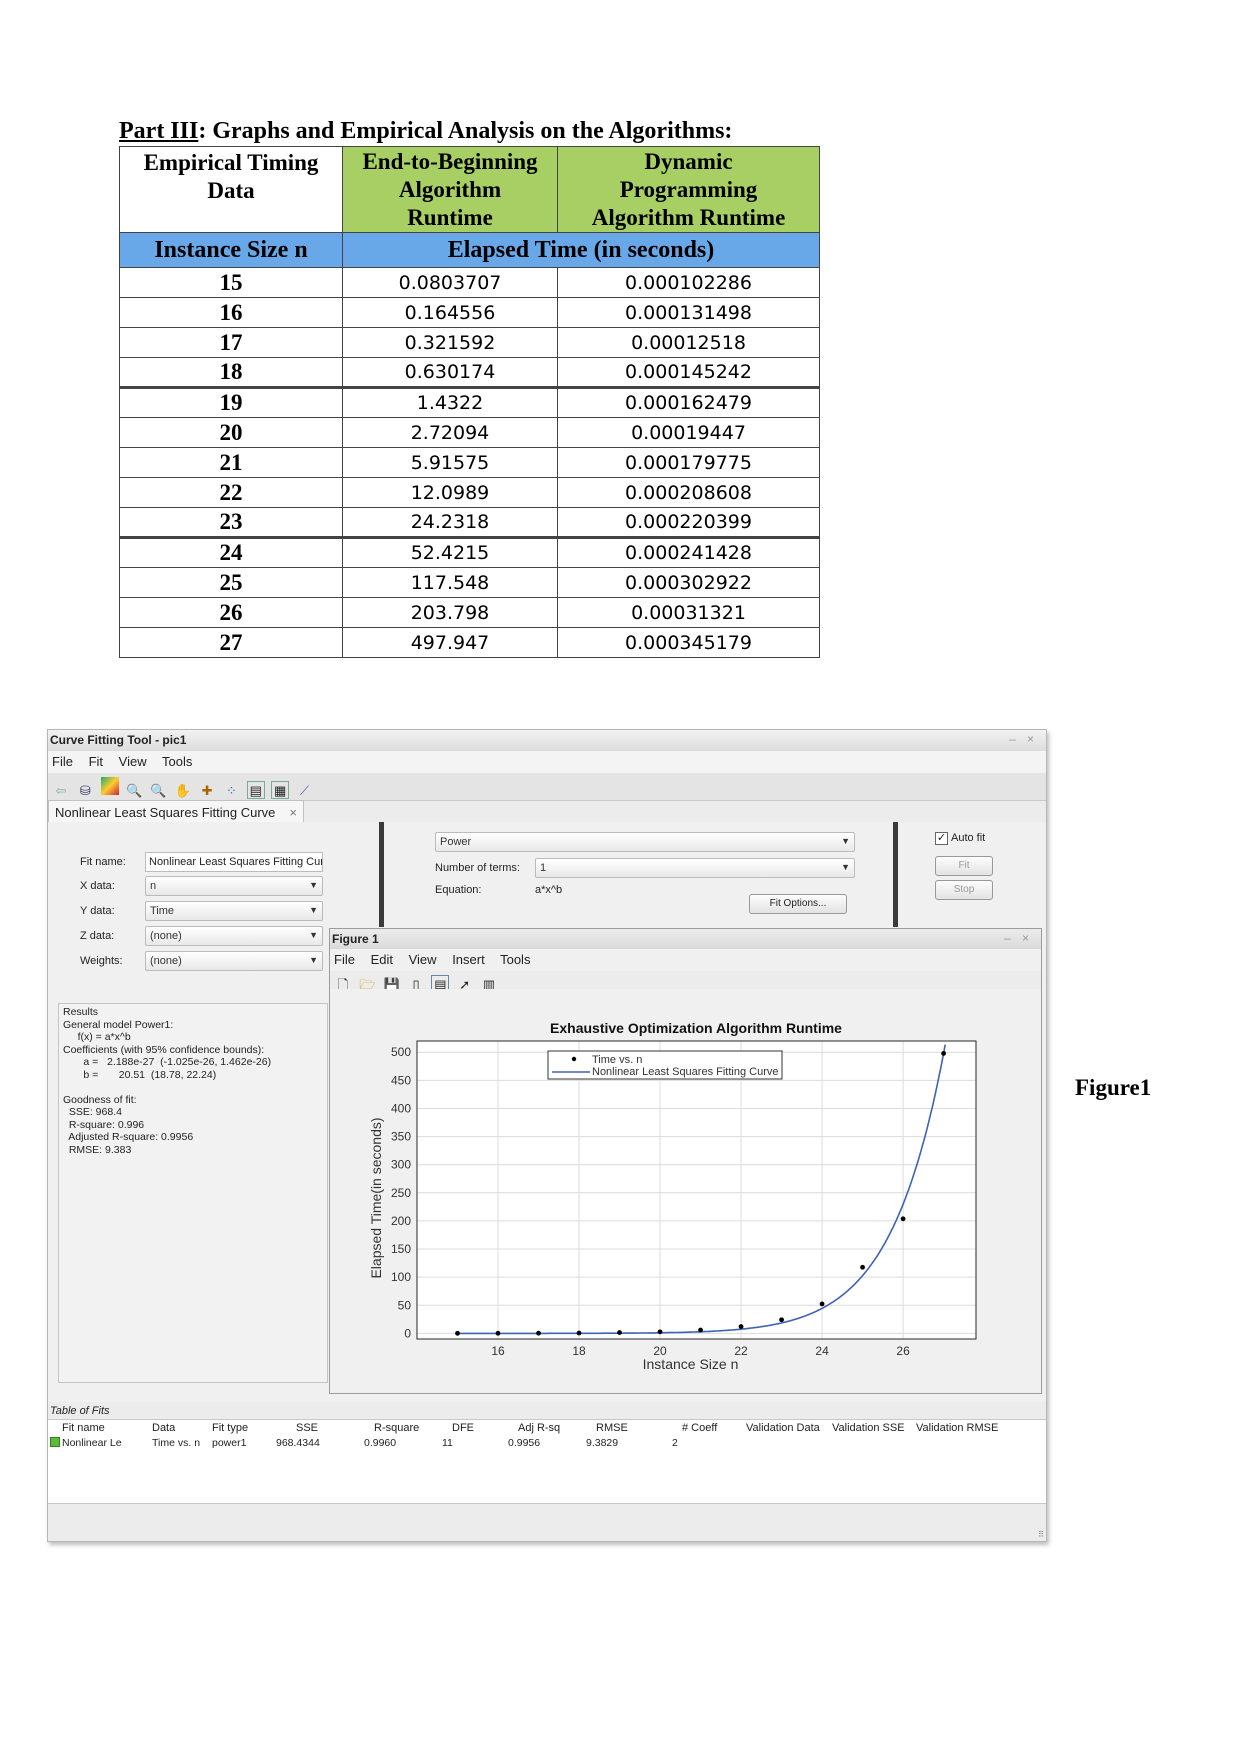  I want to click on table-of-fits-header: DFE, so click(463, 1428).